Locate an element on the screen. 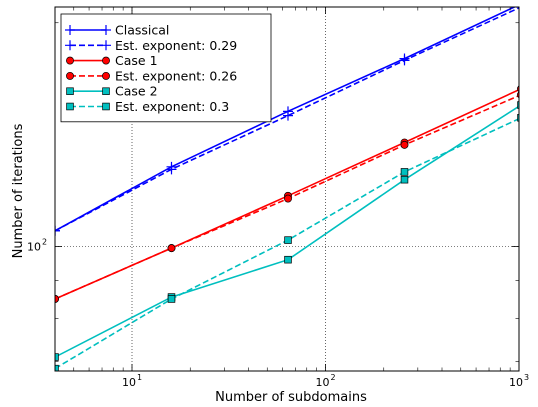  y-tick-label-exponent: 2 is located at coordinates (44, 242).